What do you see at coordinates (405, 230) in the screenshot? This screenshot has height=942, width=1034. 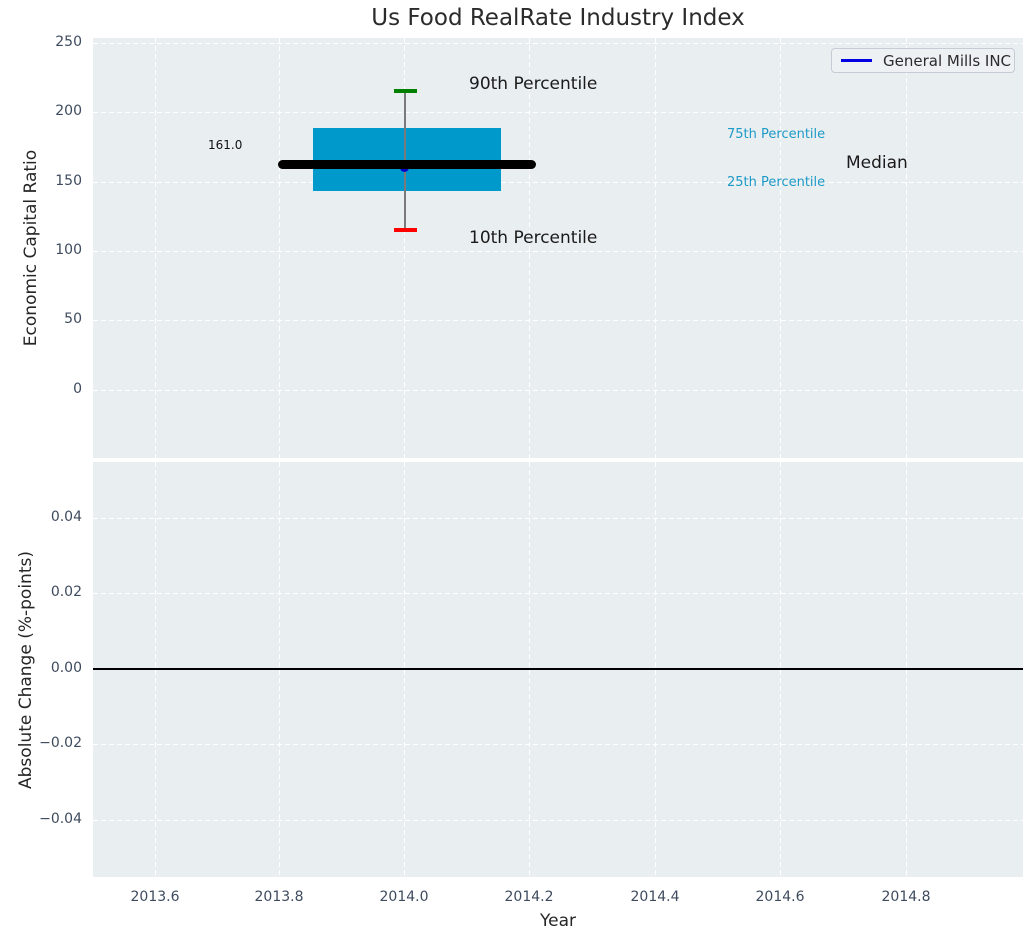 I see `cap-10th-percentile` at bounding box center [405, 230].